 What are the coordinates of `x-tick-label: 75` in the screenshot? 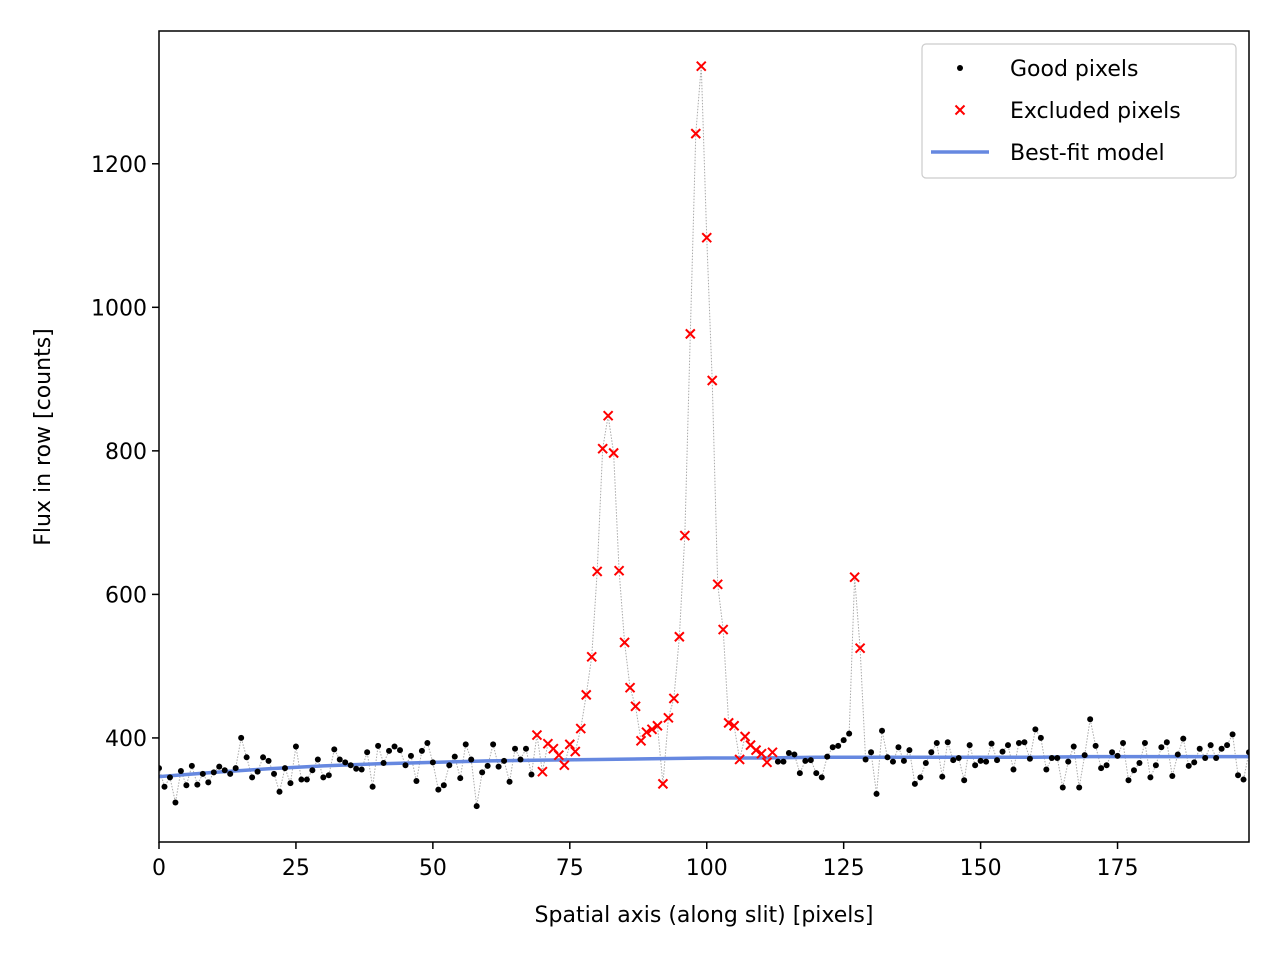 It's located at (570, 868).